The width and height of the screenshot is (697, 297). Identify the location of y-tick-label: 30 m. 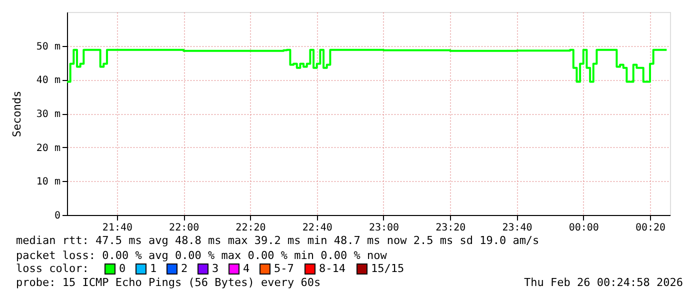
(48, 114).